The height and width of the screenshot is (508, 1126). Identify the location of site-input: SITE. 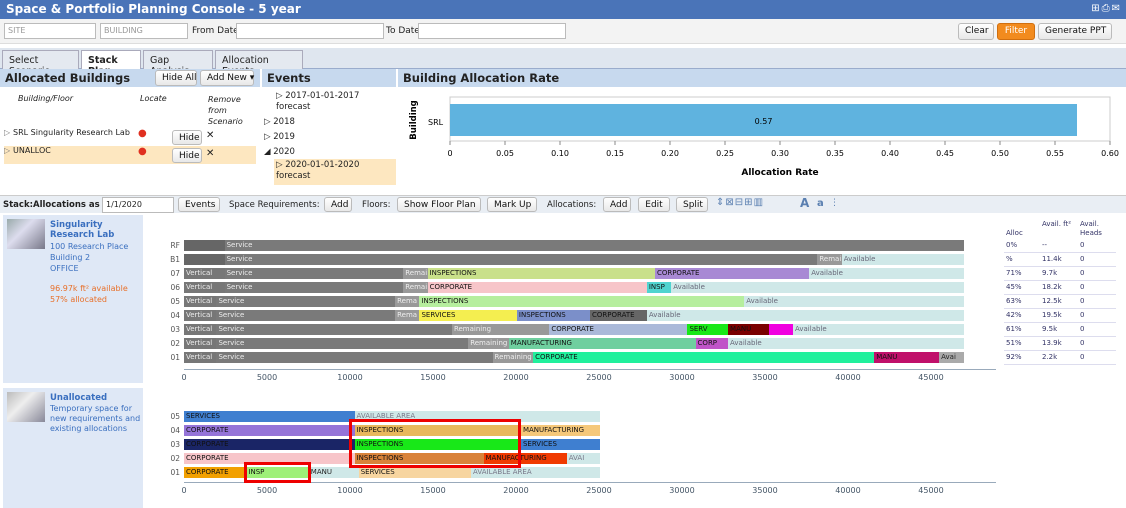
(50, 31).